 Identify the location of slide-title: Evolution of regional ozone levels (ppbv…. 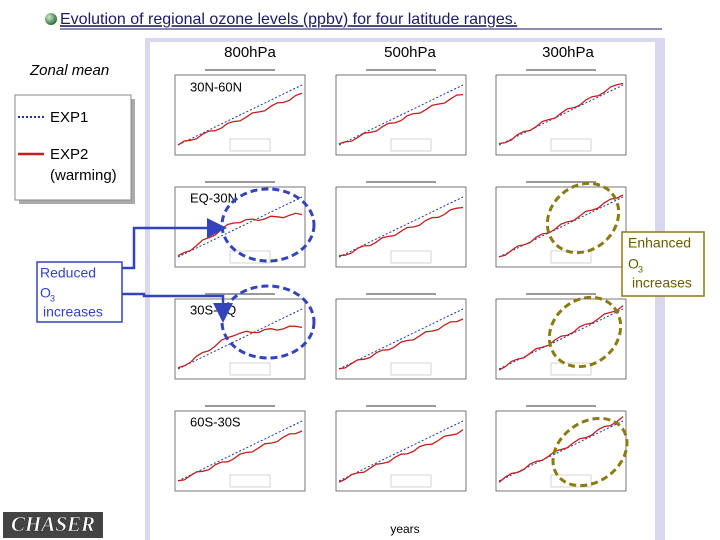
(288, 19).